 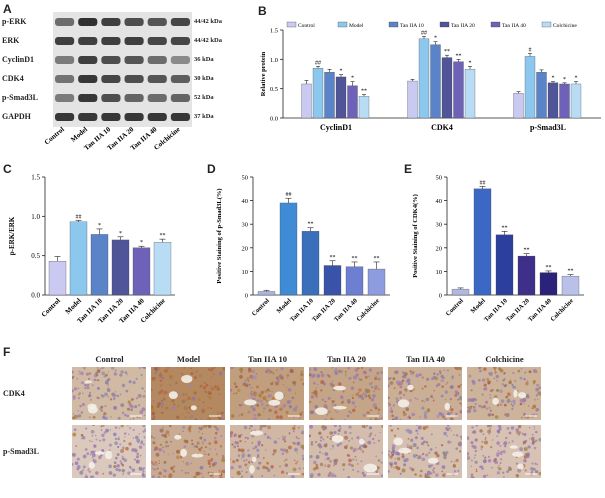 What do you see at coordinates (204, 78) in the screenshot?
I see `blot-kda-cdk4: 30 kDa` at bounding box center [204, 78].